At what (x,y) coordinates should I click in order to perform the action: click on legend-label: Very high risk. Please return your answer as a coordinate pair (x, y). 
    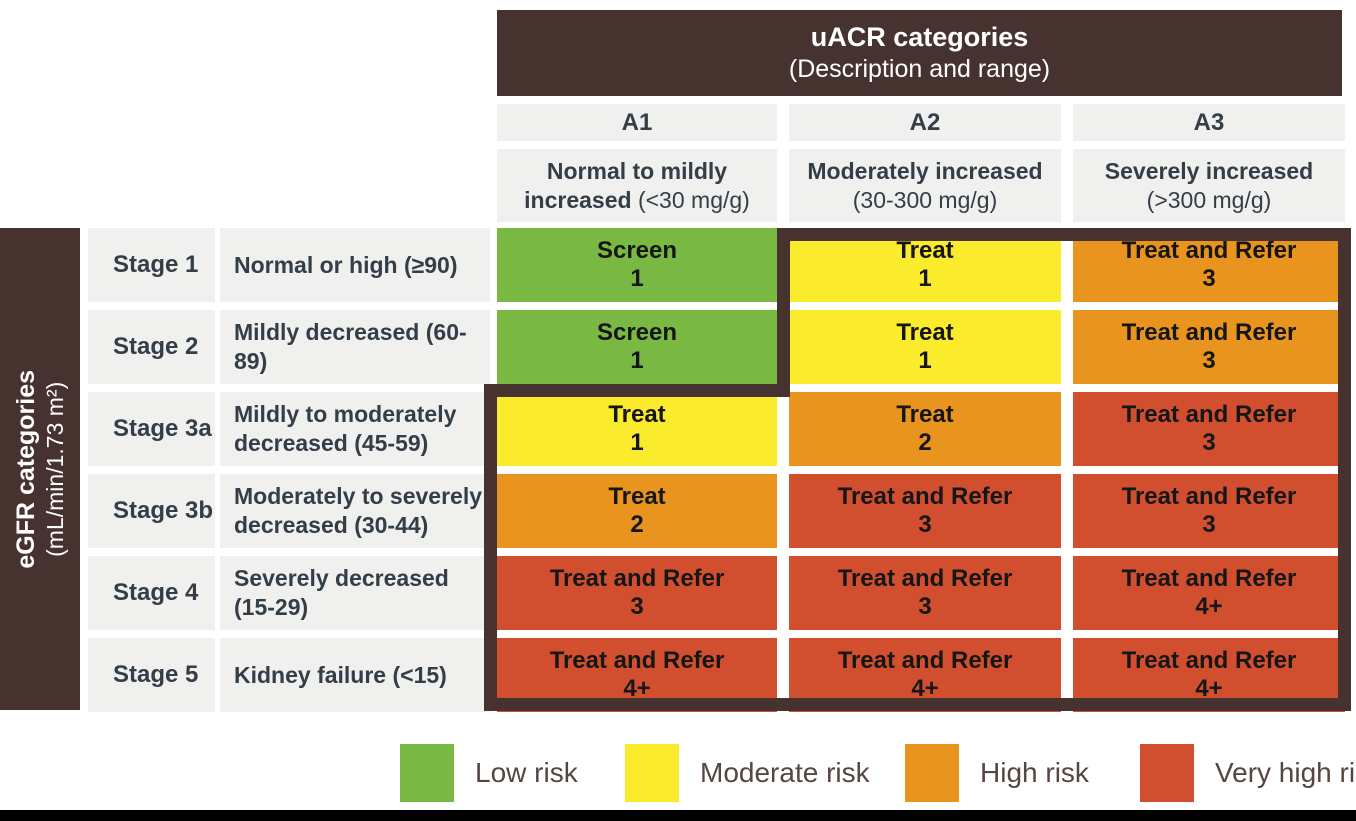
    Looking at the image, I should click on (1285, 772).